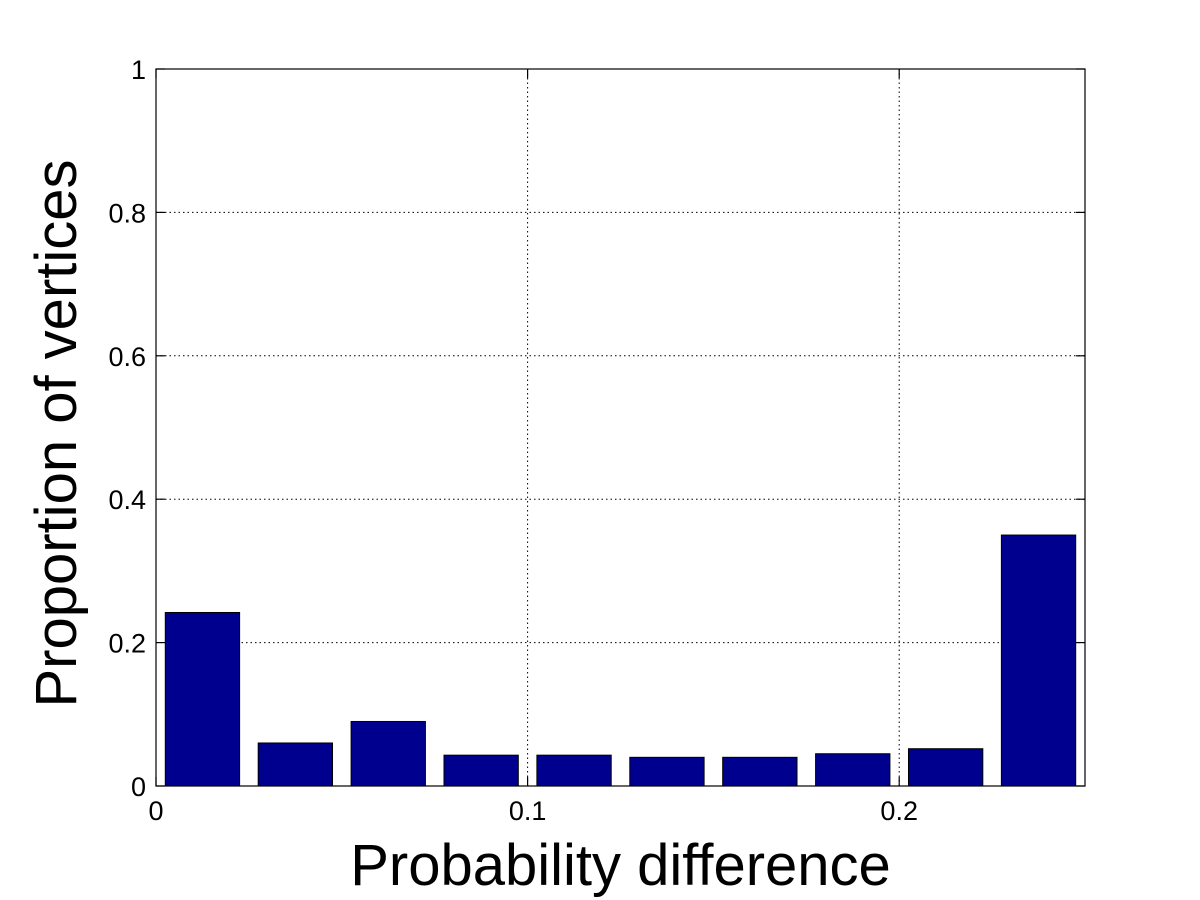 The width and height of the screenshot is (1200, 900). Describe the element at coordinates (155, 811) in the screenshot. I see `x-tick-label: 0` at that location.